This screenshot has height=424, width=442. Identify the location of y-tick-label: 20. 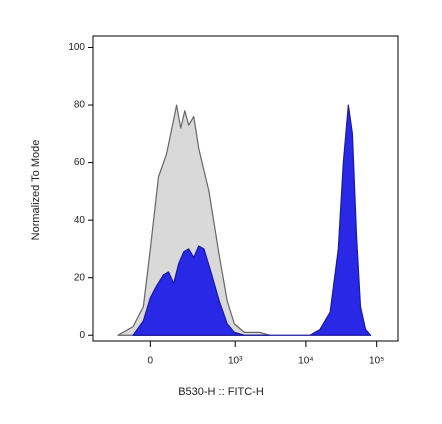
(80, 277).